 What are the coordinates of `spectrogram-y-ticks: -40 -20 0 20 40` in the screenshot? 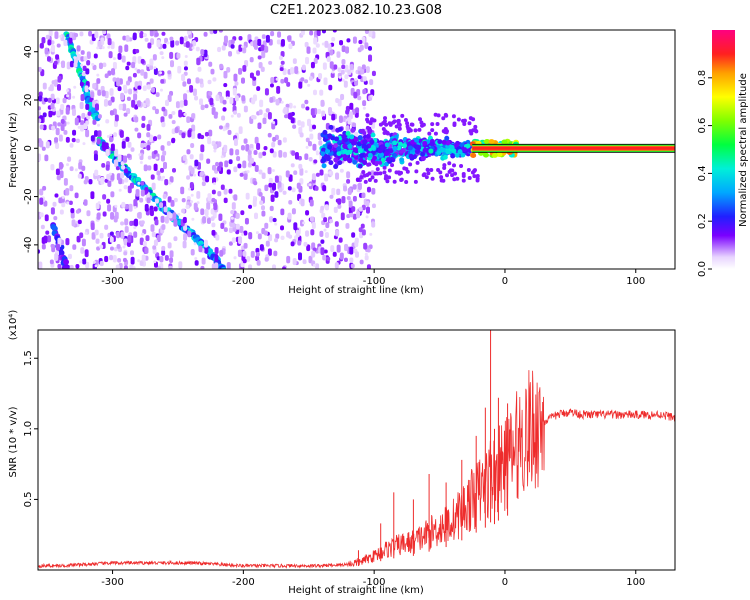 It's located at (30, 149).